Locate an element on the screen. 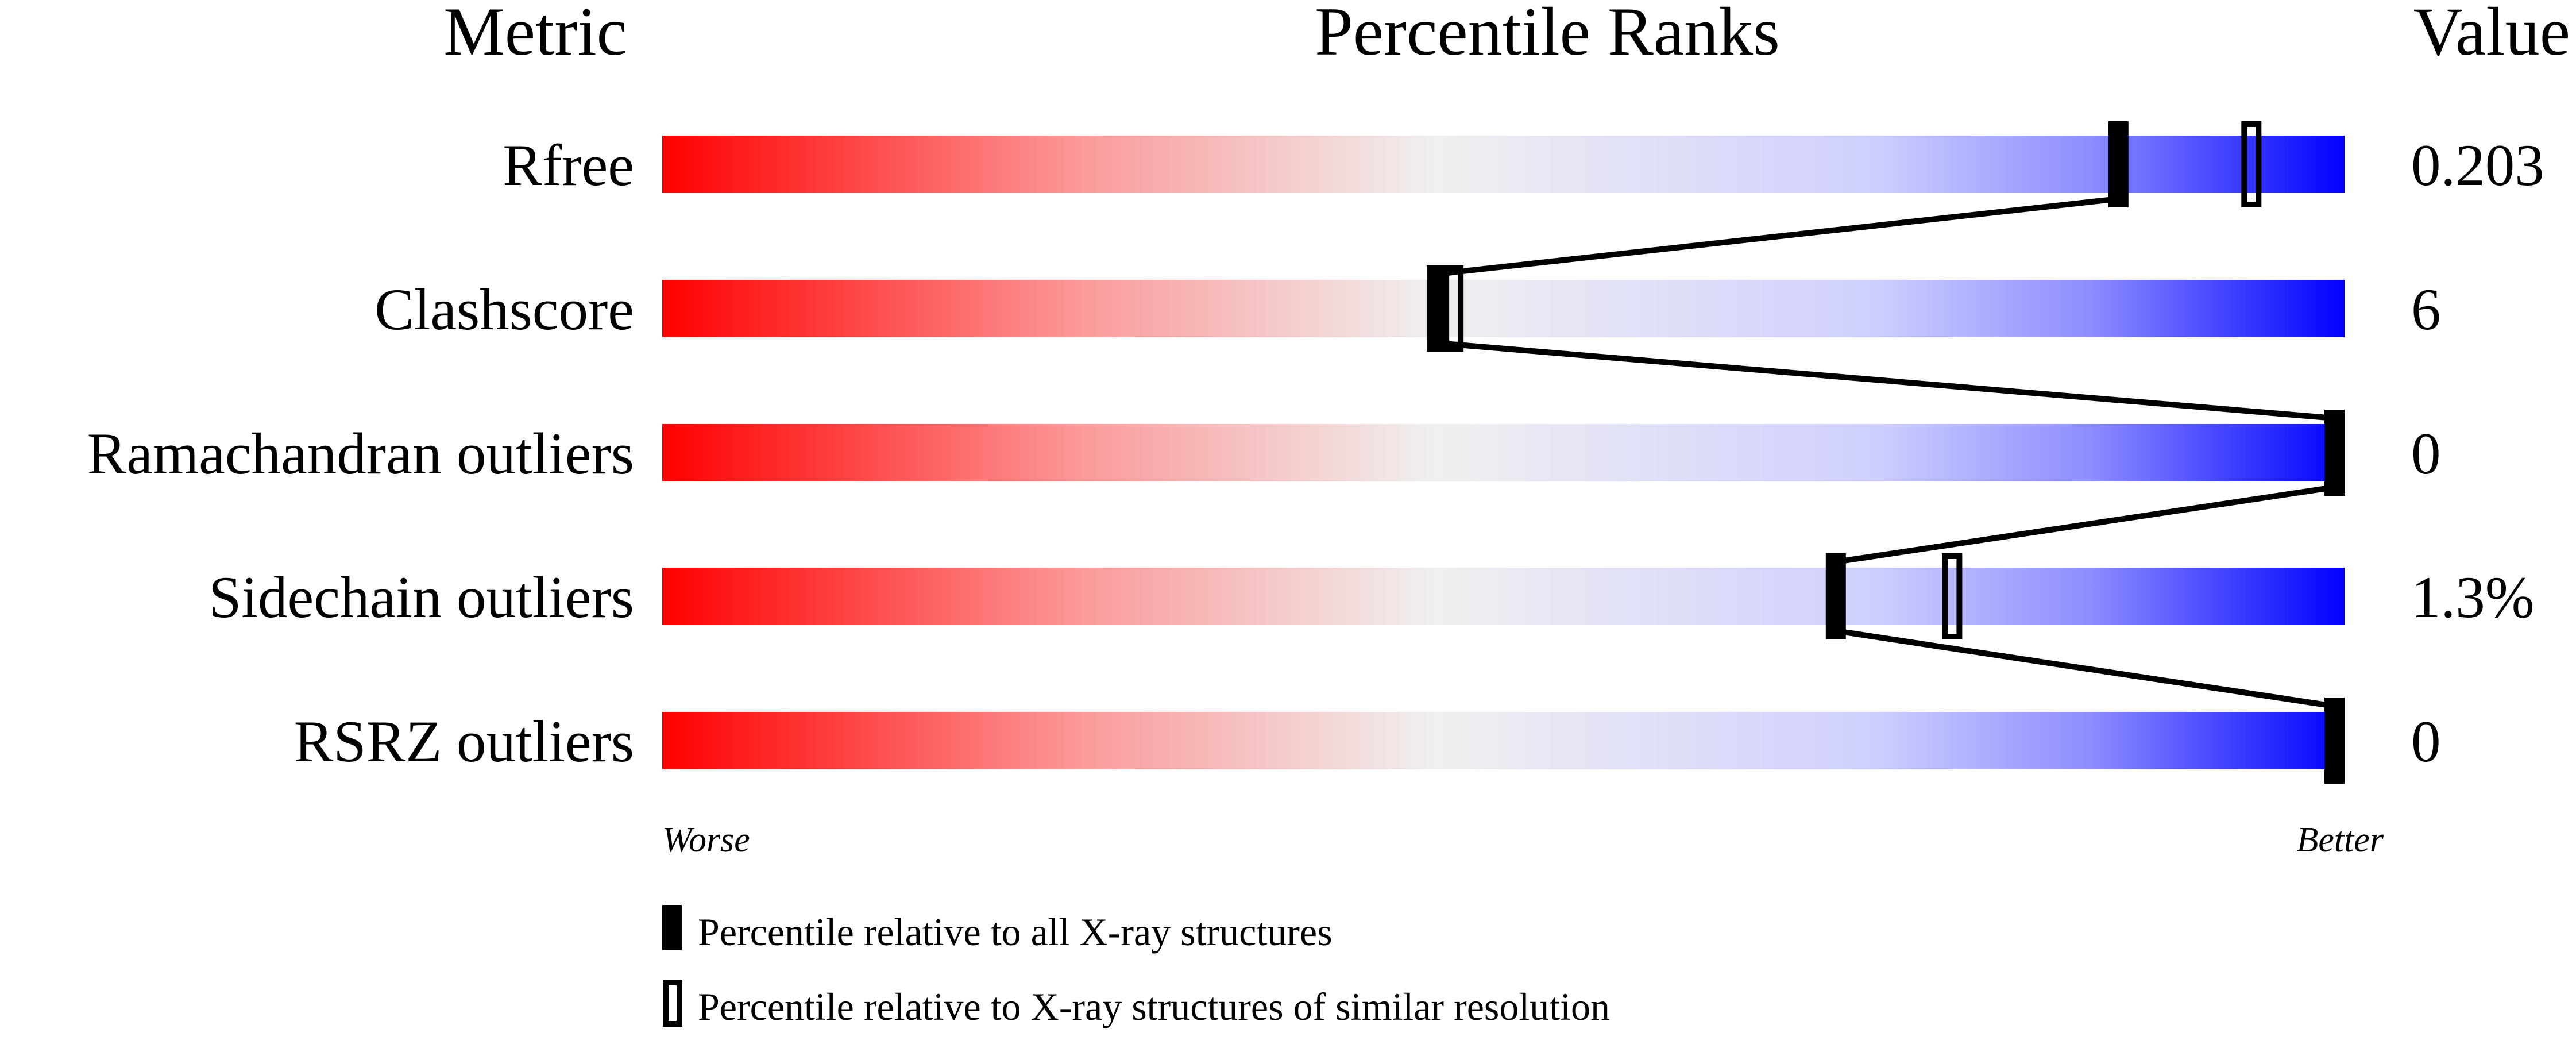 The height and width of the screenshot is (1048, 2576). header-percentile-ranks: Percentile Ranks is located at coordinates (1547, 35).